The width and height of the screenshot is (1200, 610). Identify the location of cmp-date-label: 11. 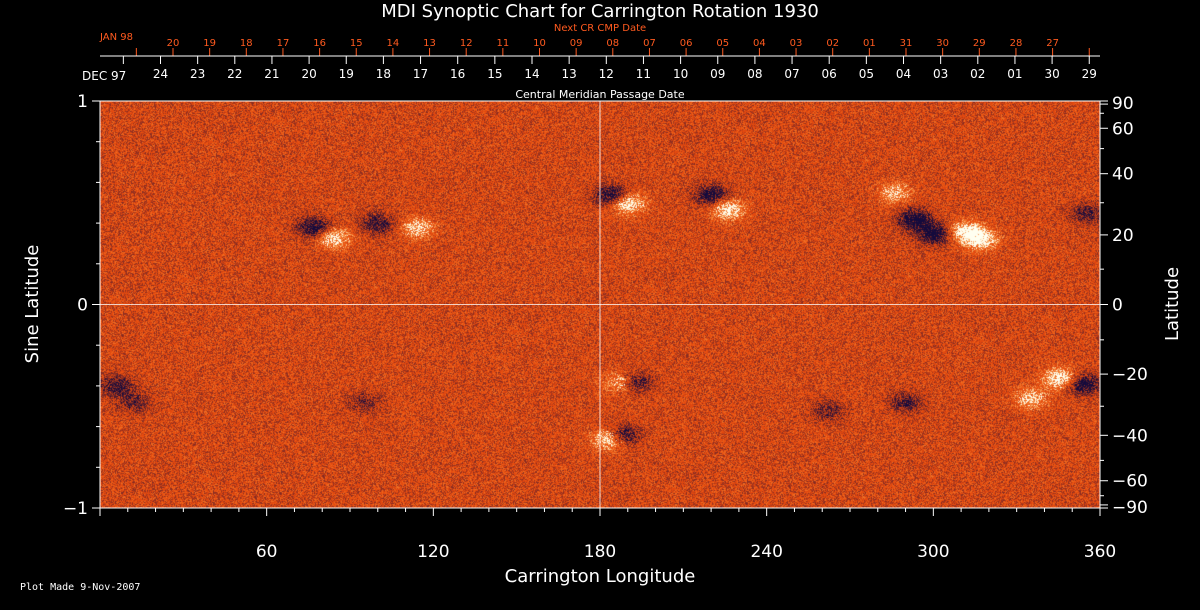
(643, 74).